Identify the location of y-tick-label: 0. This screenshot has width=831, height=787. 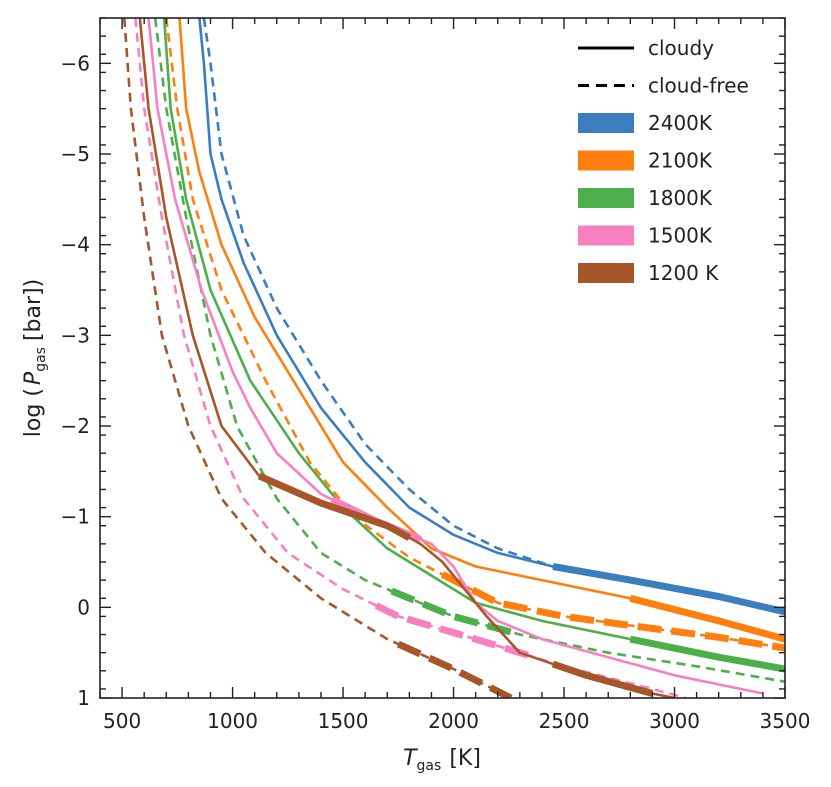
(83, 607).